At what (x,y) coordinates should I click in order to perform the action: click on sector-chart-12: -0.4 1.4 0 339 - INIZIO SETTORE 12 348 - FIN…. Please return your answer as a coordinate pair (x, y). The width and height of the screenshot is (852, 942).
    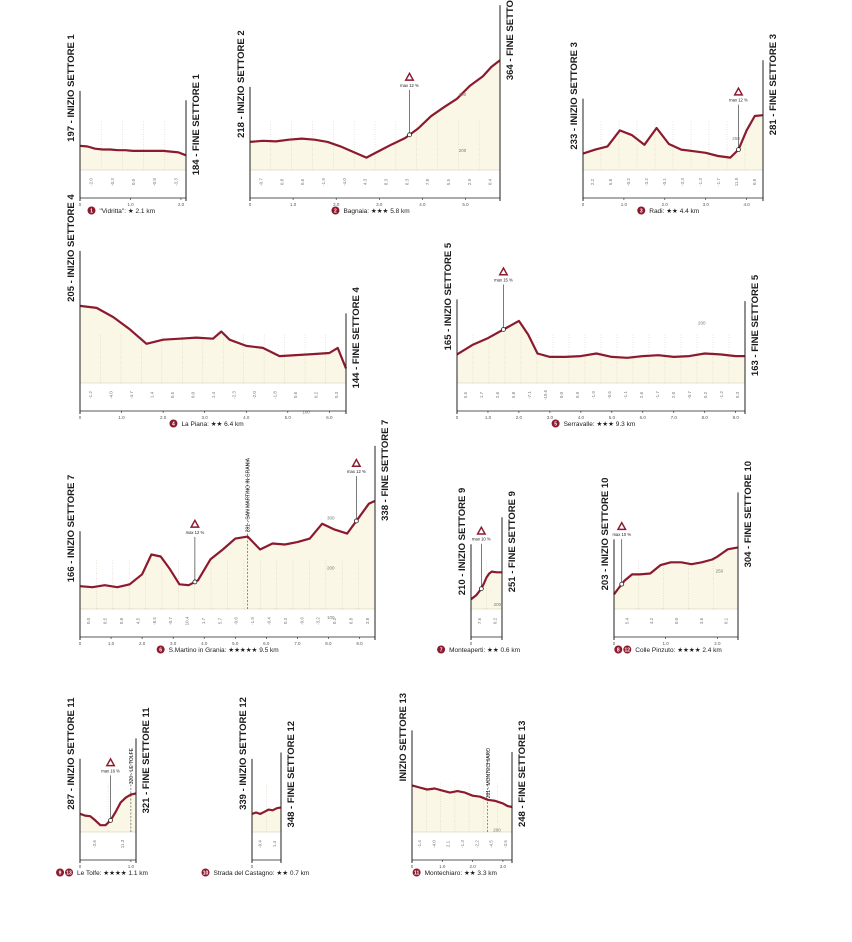
    Looking at the image, I should click on (255, 787).